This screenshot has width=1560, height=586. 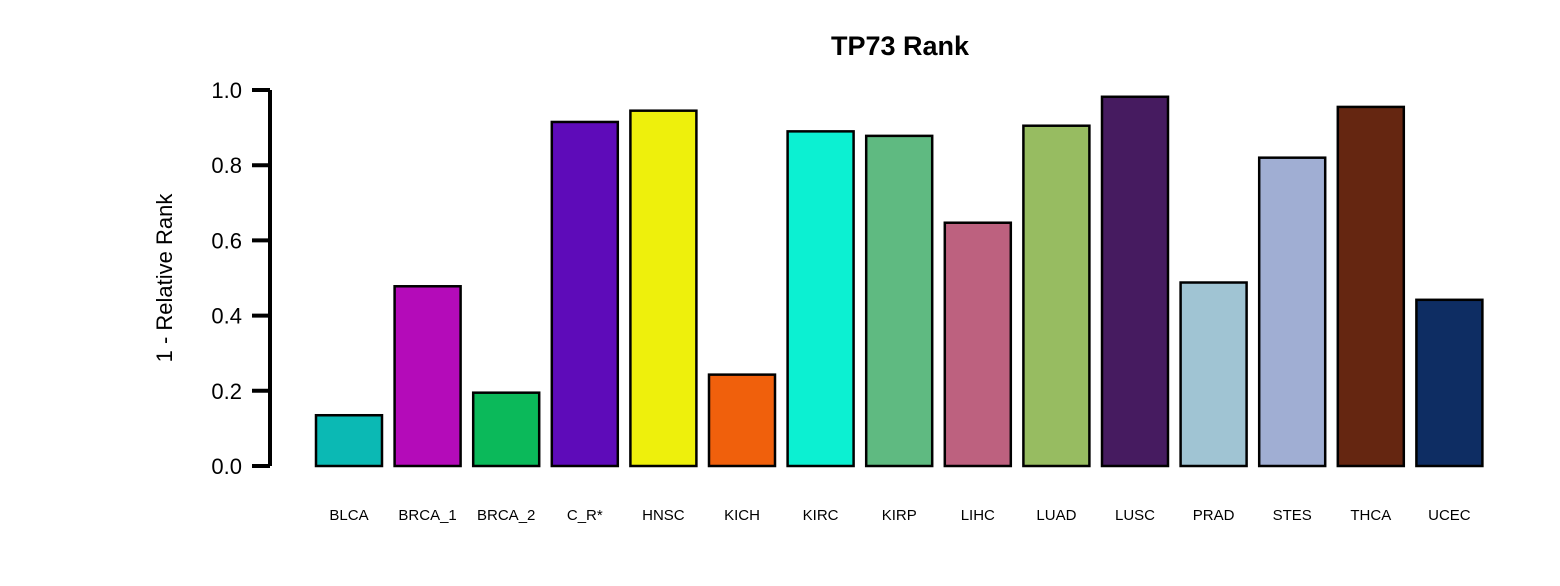 What do you see at coordinates (585, 294) in the screenshot?
I see `bar-c-r` at bounding box center [585, 294].